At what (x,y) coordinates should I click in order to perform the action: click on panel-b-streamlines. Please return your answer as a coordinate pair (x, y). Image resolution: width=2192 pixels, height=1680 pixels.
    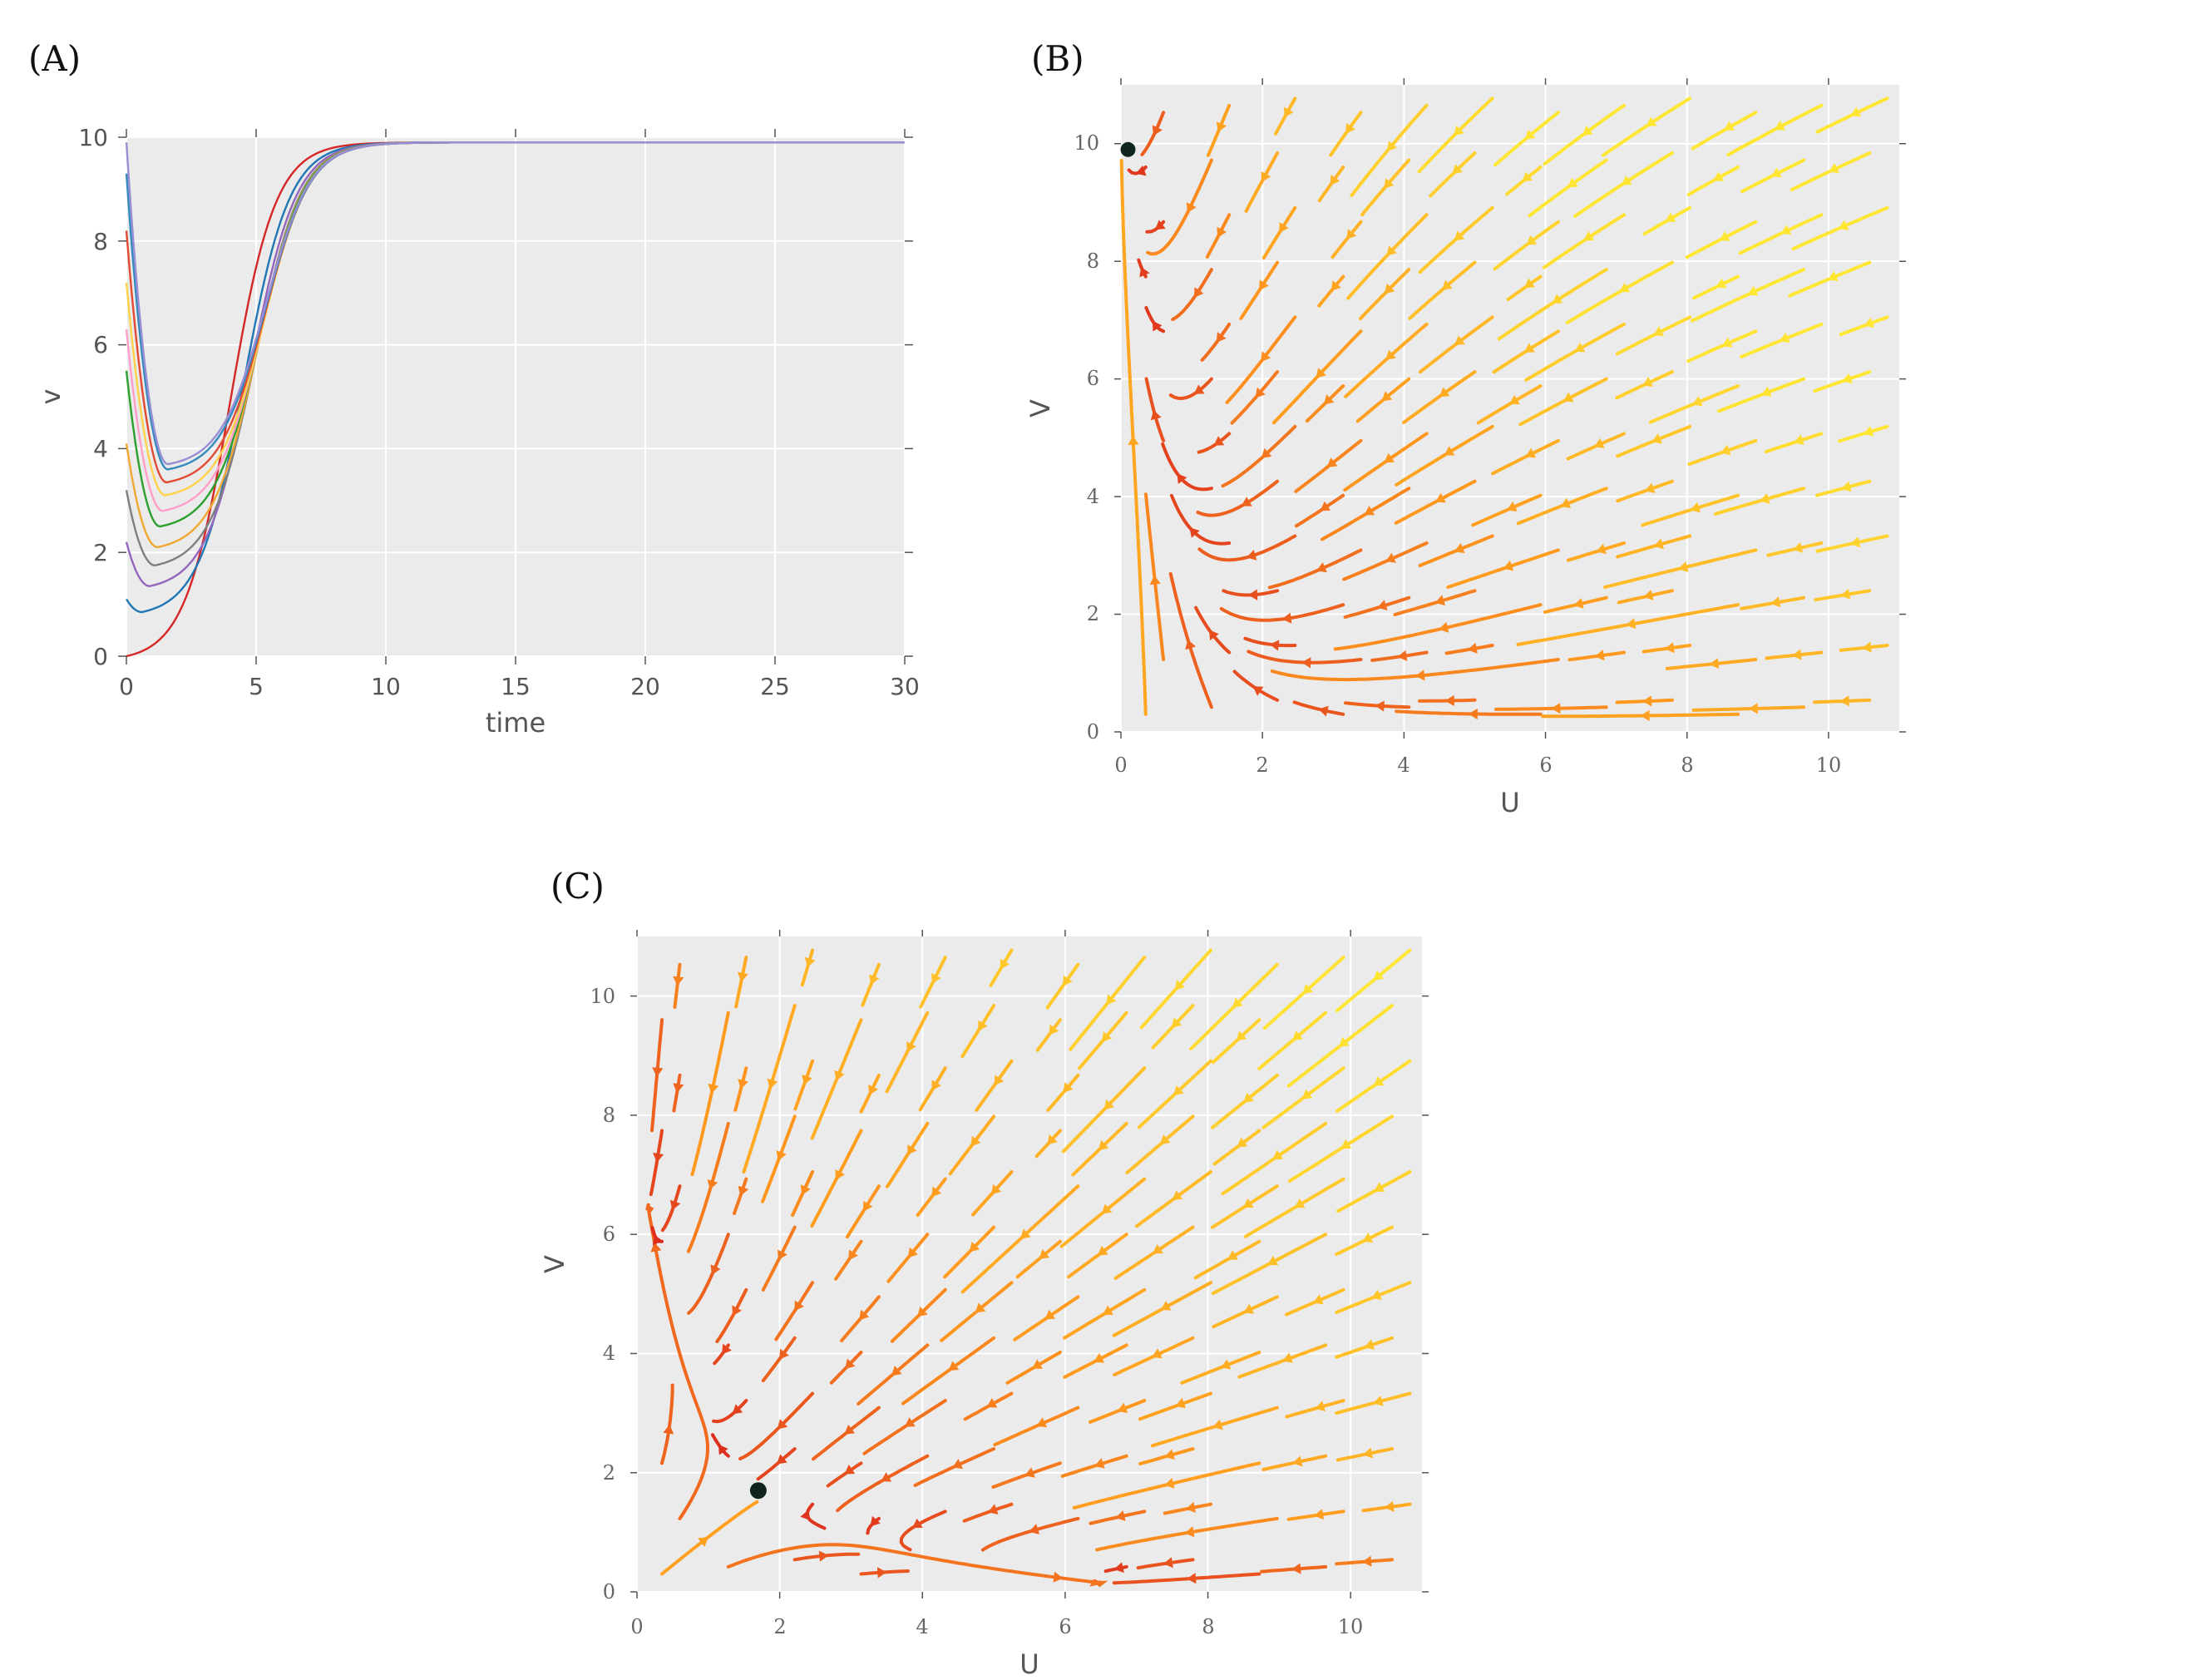
    Looking at the image, I should click on (1504, 408).